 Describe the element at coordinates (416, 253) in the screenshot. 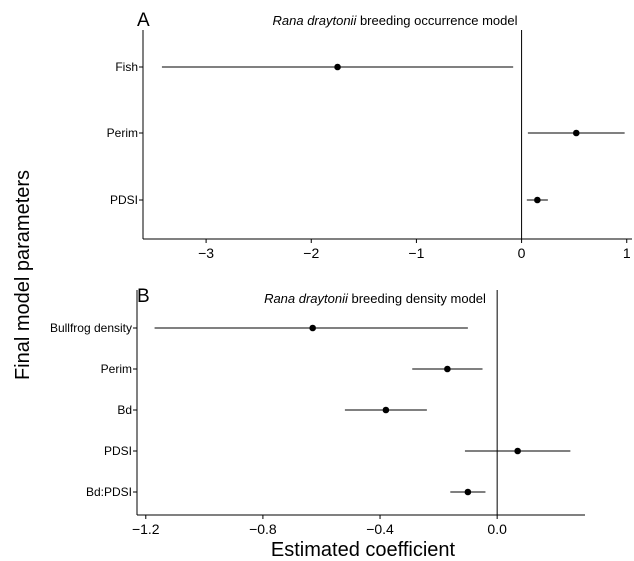

I see `x-tick-label: −1` at that location.